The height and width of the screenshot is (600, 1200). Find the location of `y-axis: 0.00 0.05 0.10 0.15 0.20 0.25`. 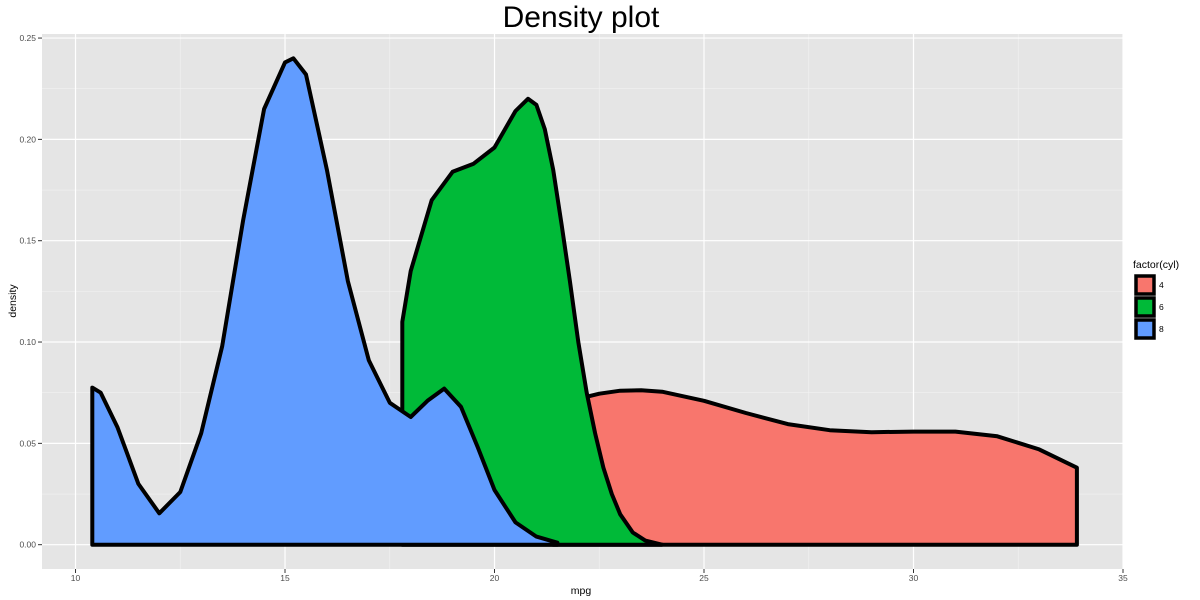

y-axis: 0.00 0.05 0.10 0.15 0.20 0.25 is located at coordinates (30, 291).